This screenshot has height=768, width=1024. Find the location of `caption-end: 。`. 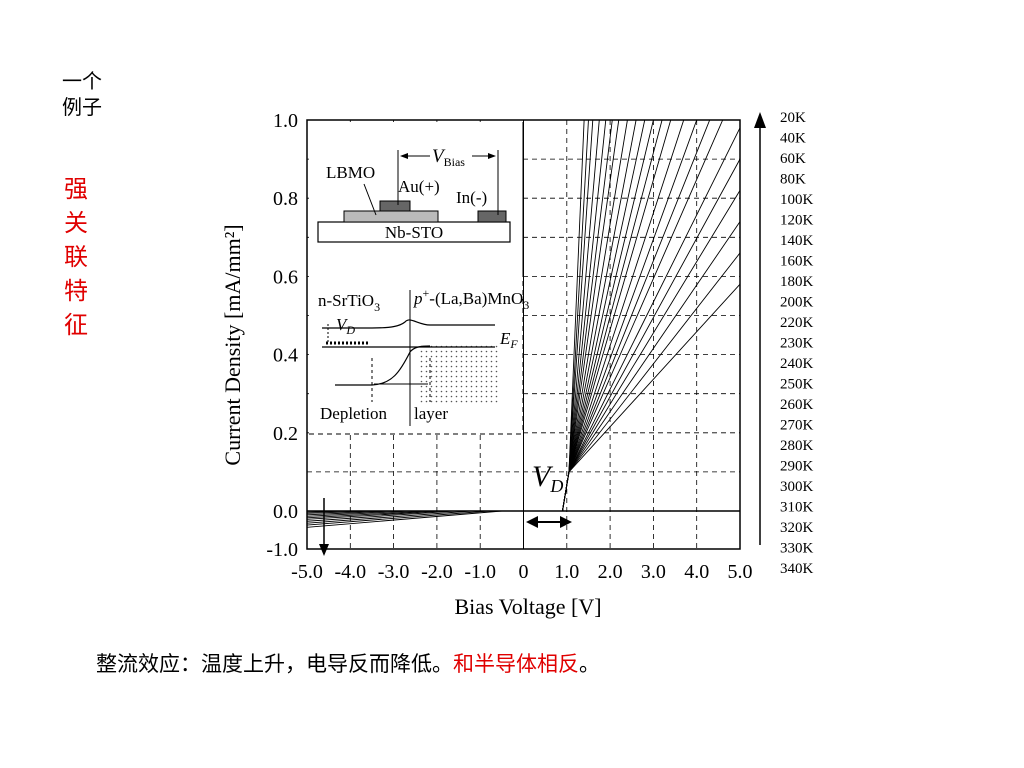

caption-end: 。 is located at coordinates (589, 664).